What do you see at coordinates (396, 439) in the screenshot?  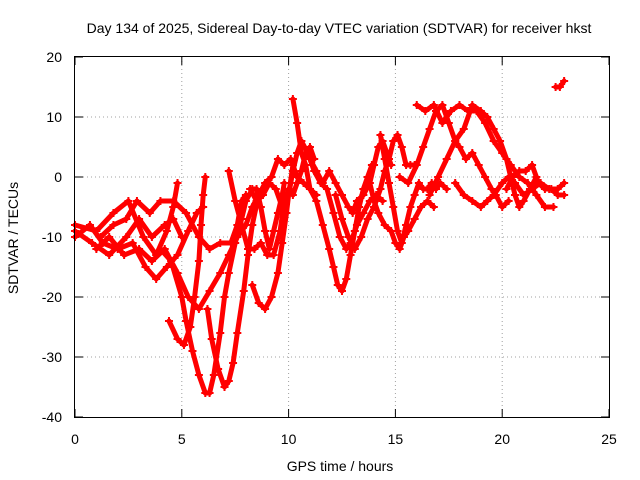 I see `x-tick-label: 15` at bounding box center [396, 439].